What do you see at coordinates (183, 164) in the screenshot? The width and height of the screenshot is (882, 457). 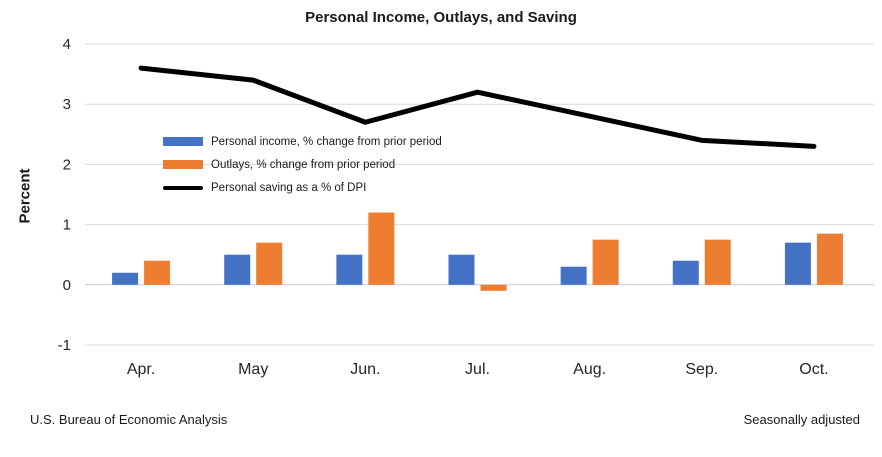 I see `legend-swatch-outlays-icon` at bounding box center [183, 164].